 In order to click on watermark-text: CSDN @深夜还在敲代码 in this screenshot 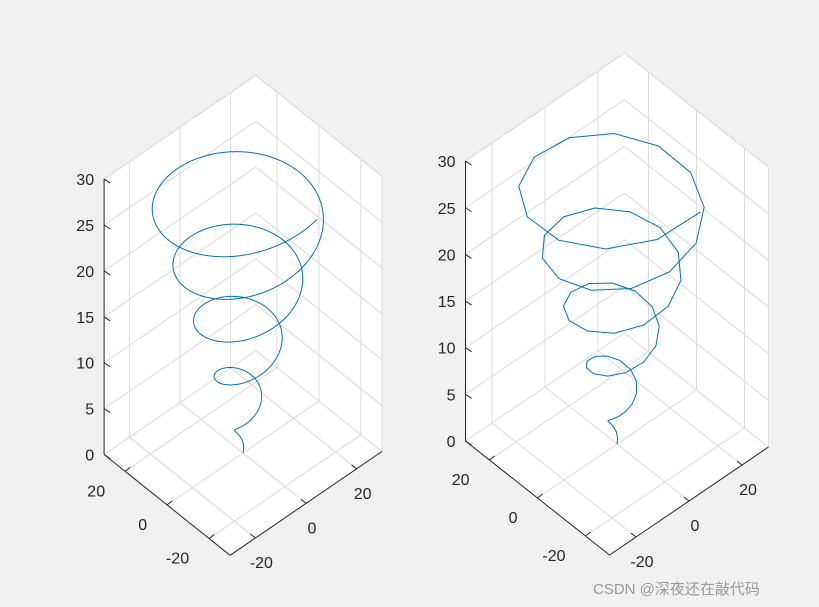, I will do `click(676, 589)`.